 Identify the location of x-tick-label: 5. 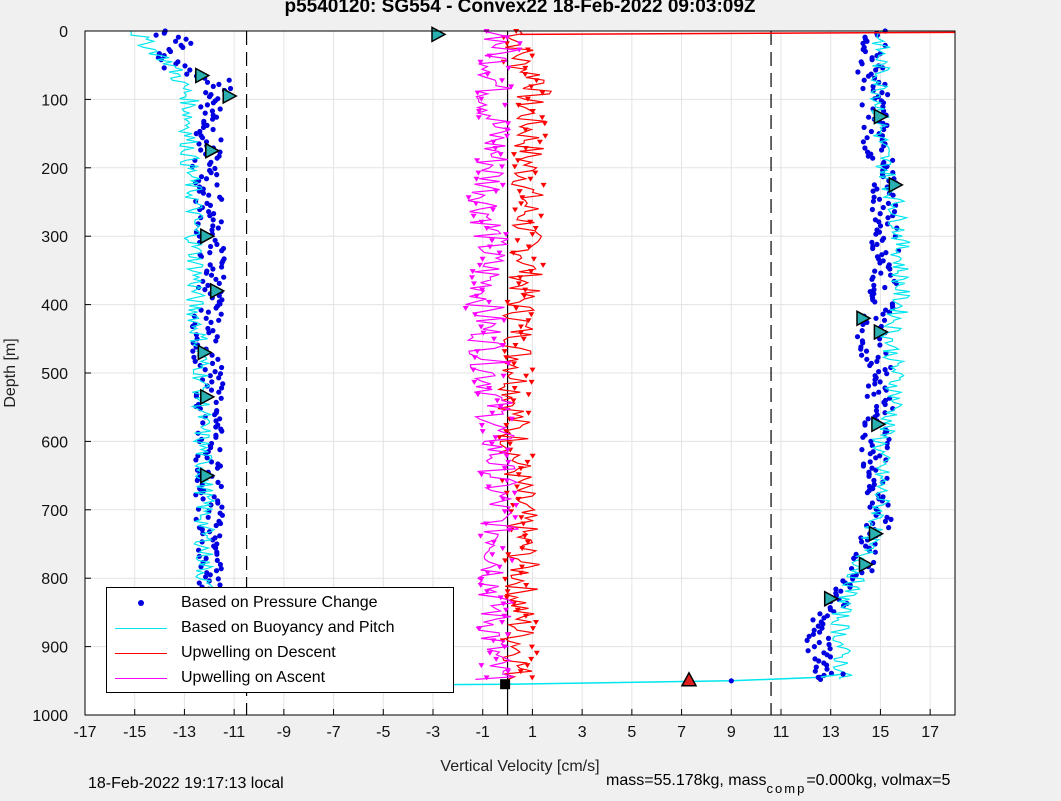
(631, 732).